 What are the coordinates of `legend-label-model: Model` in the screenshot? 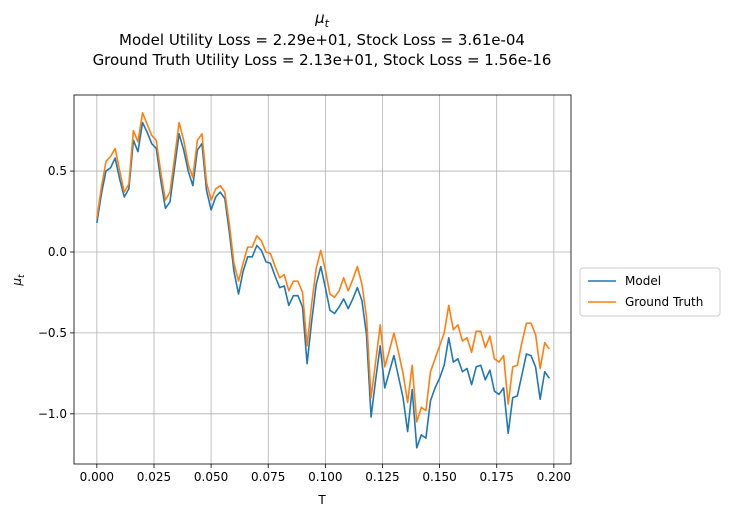 It's located at (643, 281).